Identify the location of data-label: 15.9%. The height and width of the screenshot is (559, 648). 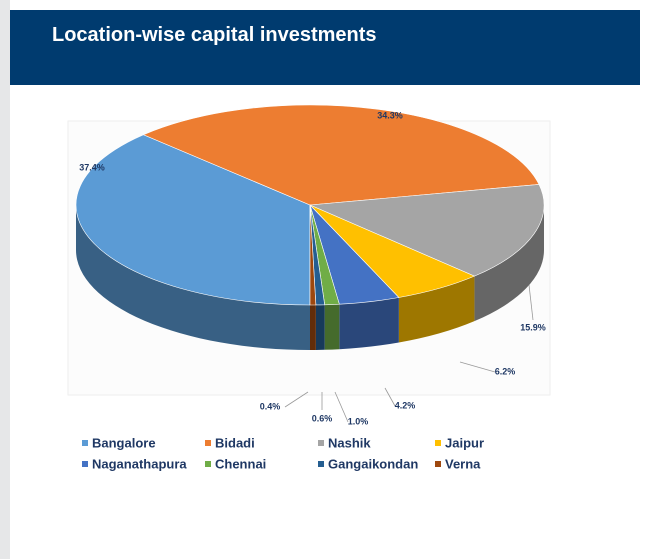
(533, 327).